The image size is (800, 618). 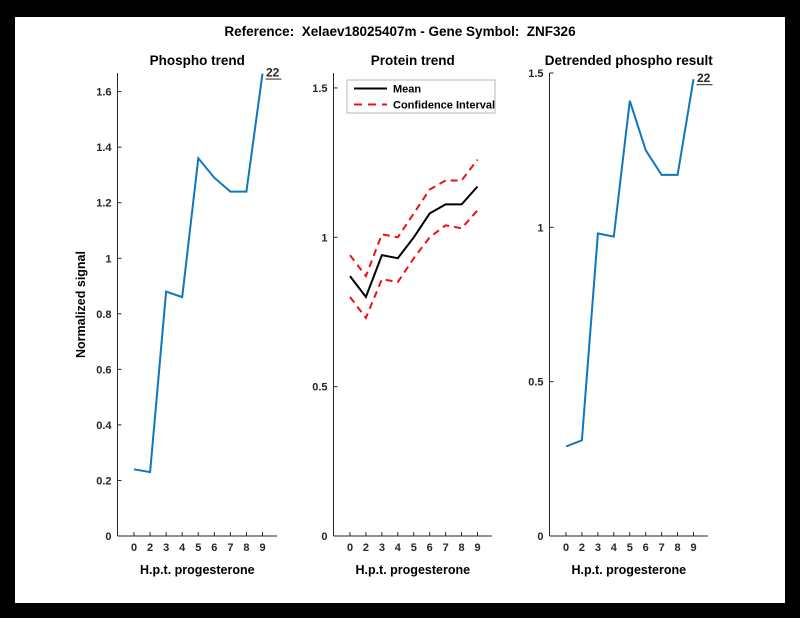 I want to click on series-confidence-interval-upper, so click(x=414, y=218).